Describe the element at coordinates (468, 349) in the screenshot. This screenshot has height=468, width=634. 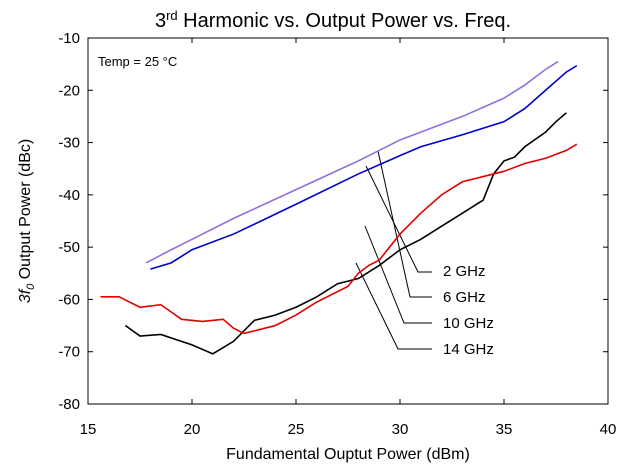
I see `legend-label: 14 GHz` at that location.